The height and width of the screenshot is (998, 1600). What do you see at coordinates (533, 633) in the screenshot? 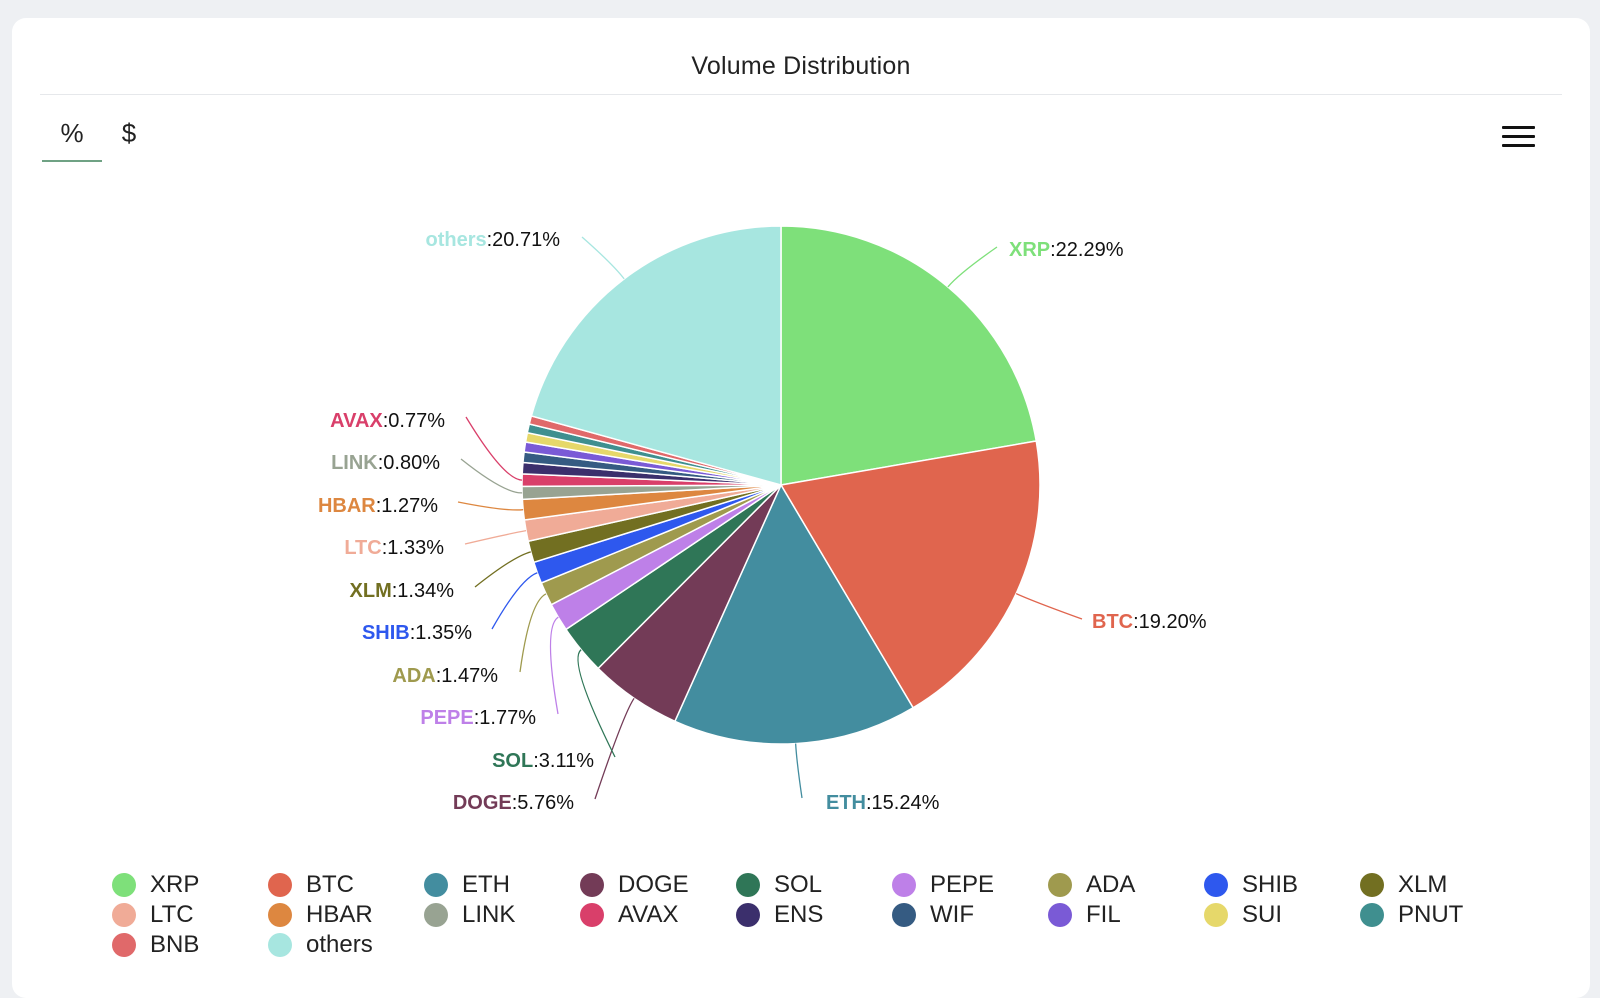
I see `label-connector-ada` at bounding box center [533, 633].